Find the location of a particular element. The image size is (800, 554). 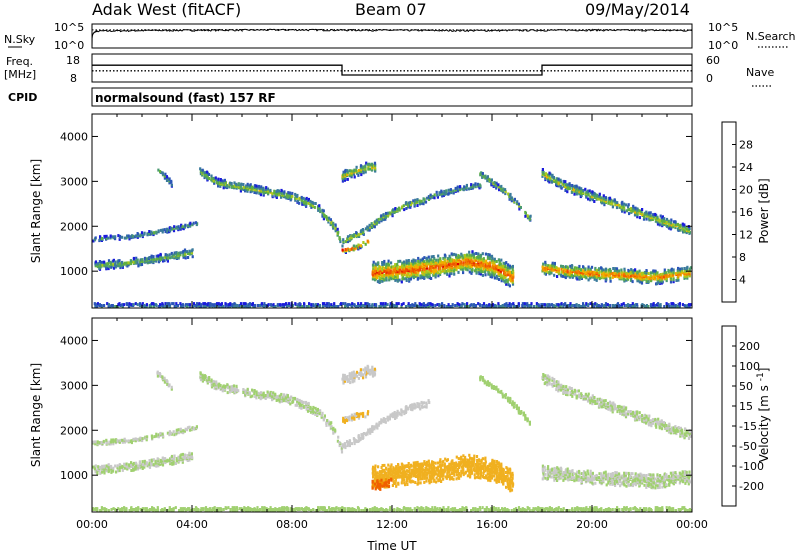

echo-band is located at coordinates (505, 196).